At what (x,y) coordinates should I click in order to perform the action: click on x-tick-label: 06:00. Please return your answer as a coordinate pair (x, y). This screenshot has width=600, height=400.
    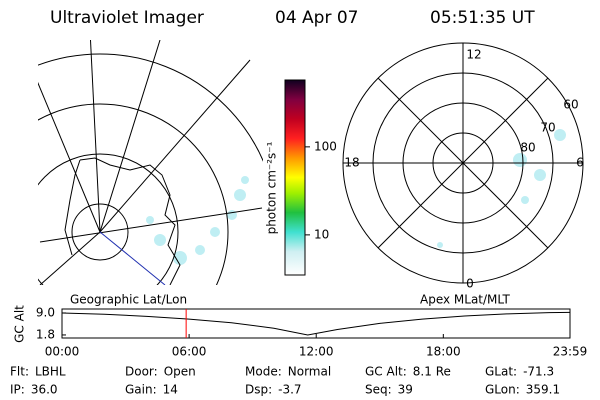
    Looking at the image, I should click on (189, 352).